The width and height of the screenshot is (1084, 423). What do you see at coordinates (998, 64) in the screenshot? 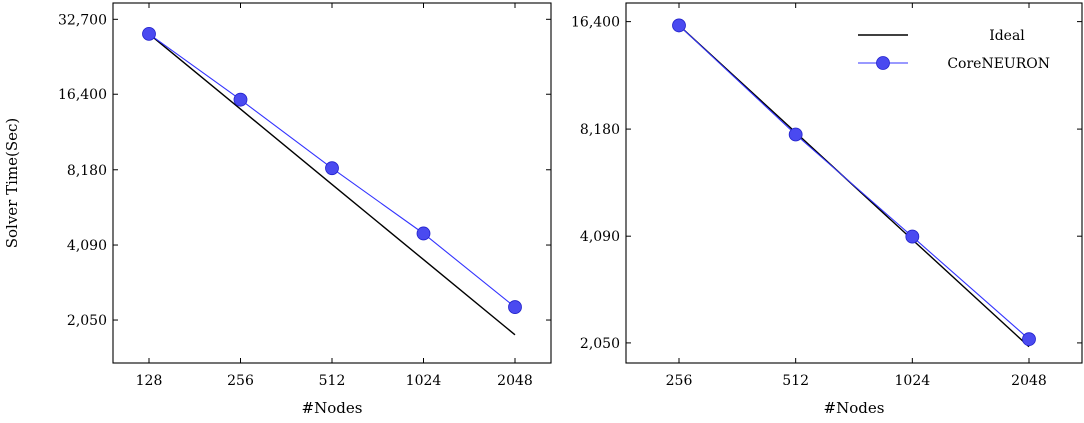
I see `legend-label-coreneuron: CoreNEURON` at bounding box center [998, 64].